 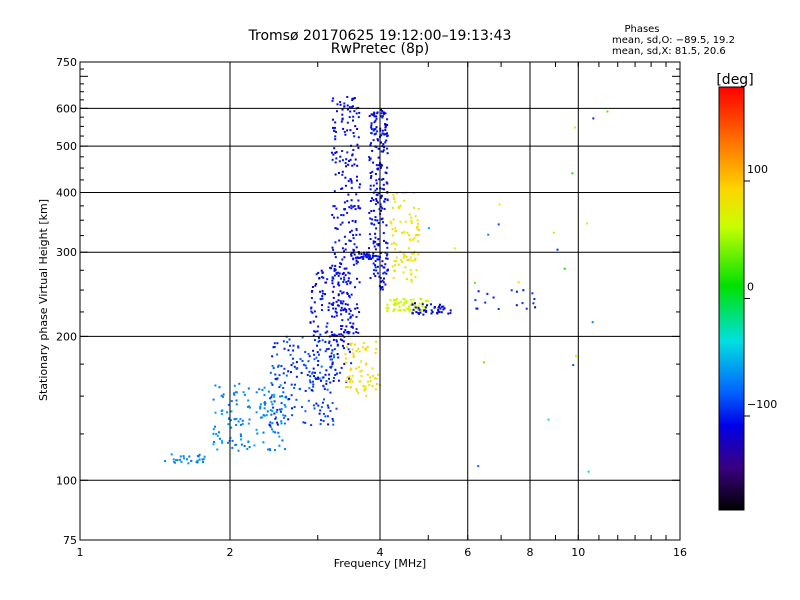 I want to click on data-point-F2-spread, so click(x=450, y=310).